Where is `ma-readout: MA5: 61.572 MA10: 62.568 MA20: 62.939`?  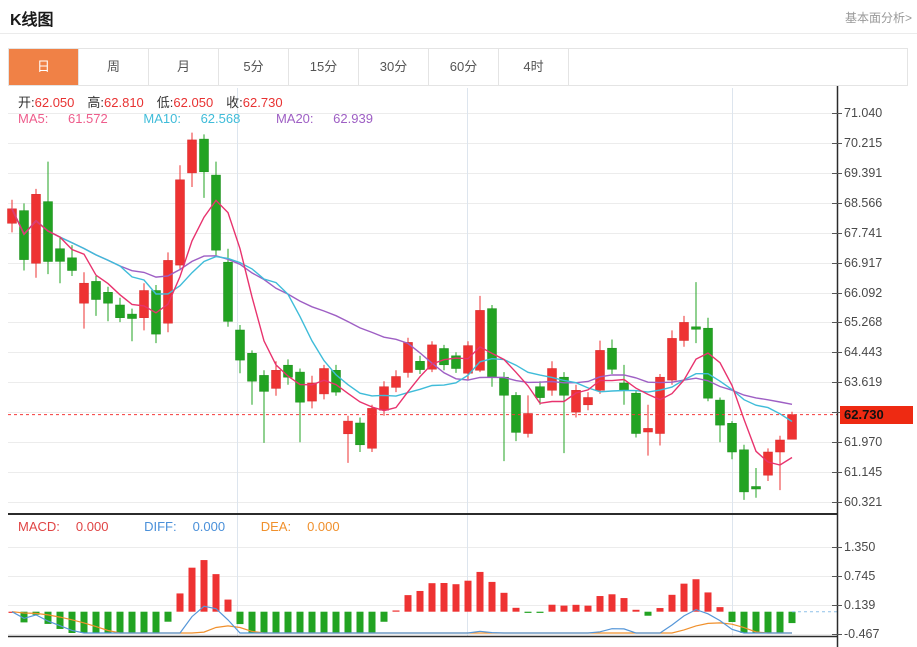 ma-readout: MA5: 61.572 MA10: 62.568 MA20: 62.939 is located at coordinates (211, 118).